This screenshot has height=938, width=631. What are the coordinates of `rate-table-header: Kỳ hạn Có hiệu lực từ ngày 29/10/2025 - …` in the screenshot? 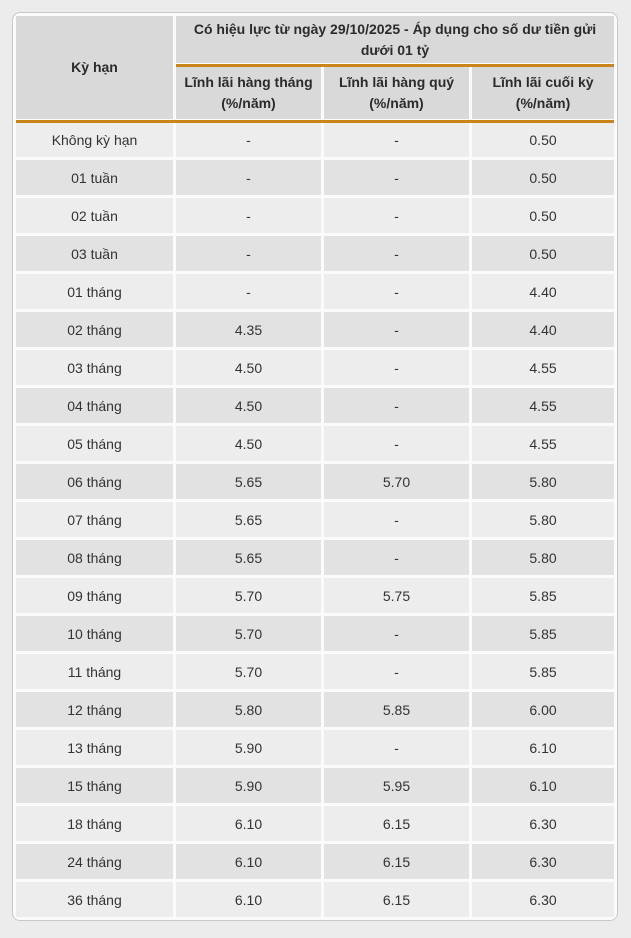 It's located at (315, 67).